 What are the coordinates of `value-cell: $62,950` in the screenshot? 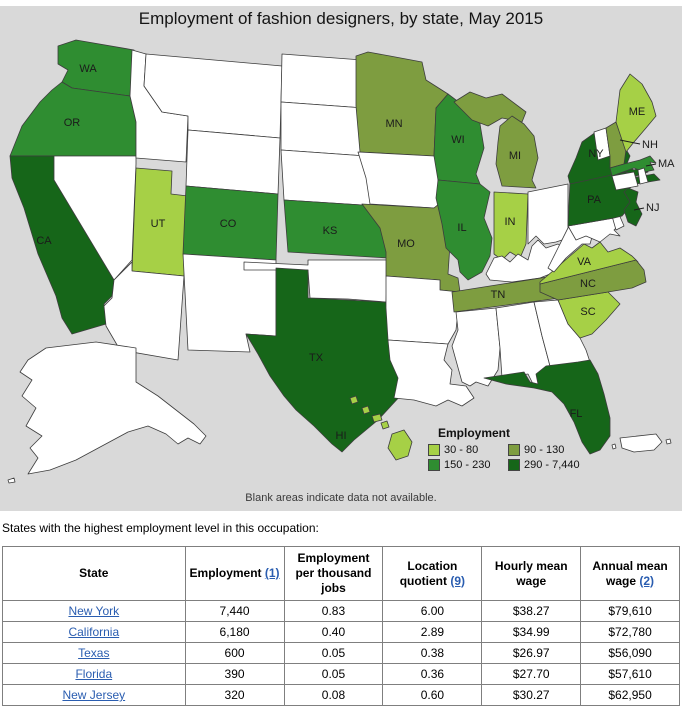 It's located at (630, 695).